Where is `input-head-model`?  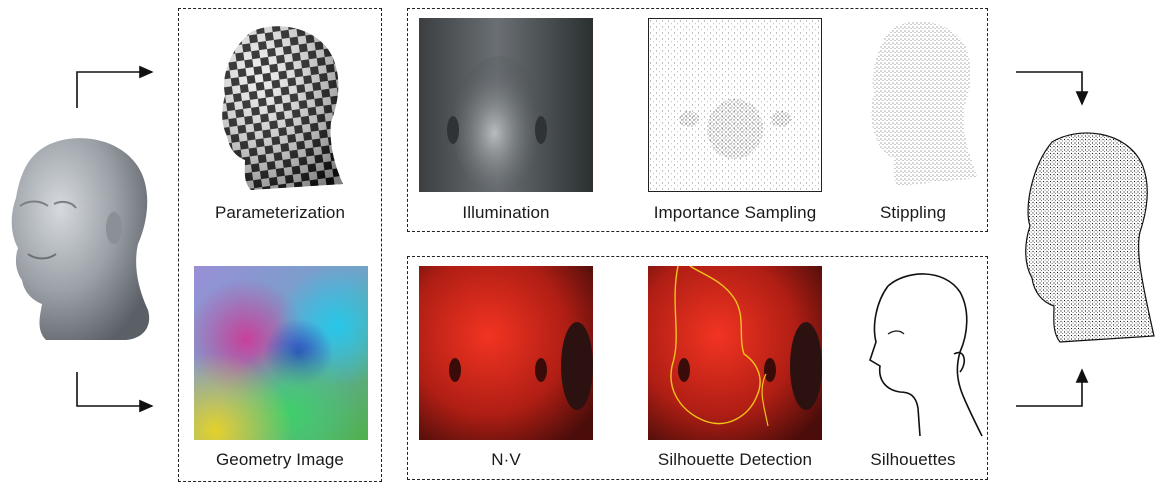 input-head-model is located at coordinates (81, 239).